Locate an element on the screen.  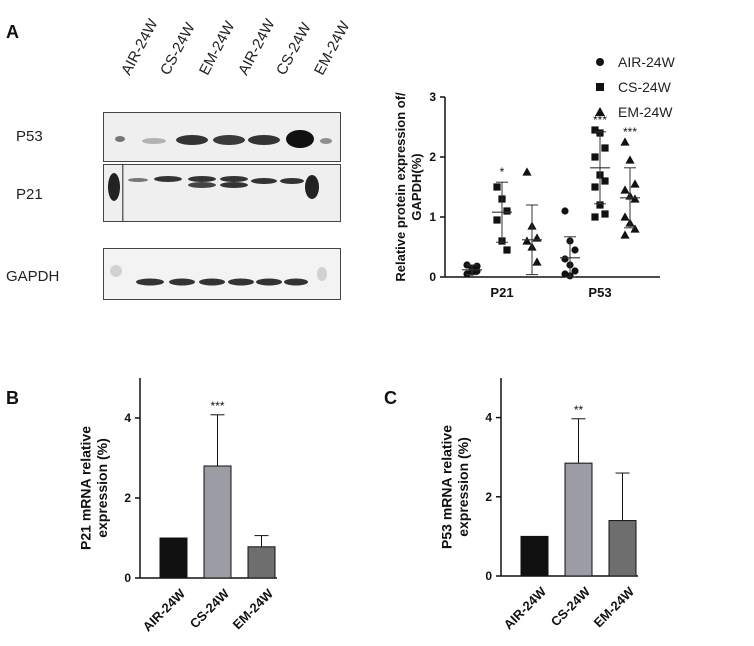
blot-image-p21 is located at coordinates (222, 193).